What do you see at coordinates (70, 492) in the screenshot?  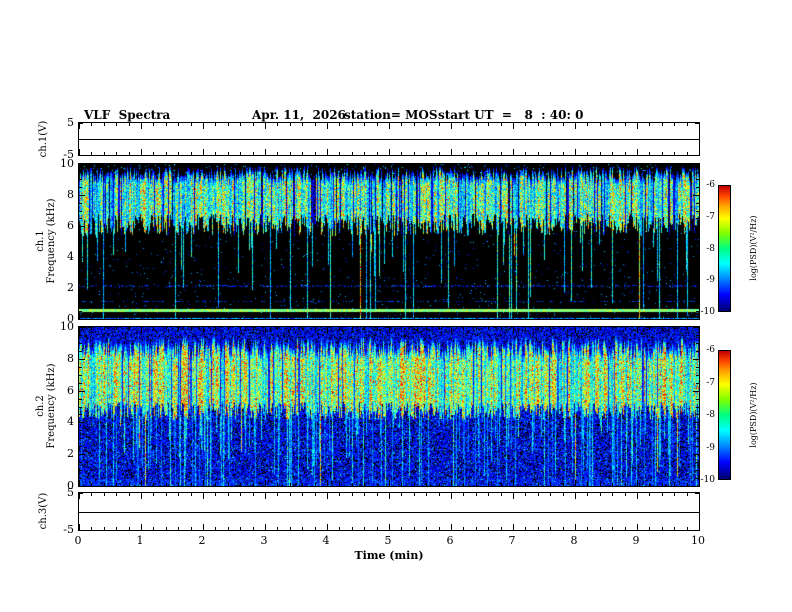 I see `y-tick-label: 5` at bounding box center [70, 492].